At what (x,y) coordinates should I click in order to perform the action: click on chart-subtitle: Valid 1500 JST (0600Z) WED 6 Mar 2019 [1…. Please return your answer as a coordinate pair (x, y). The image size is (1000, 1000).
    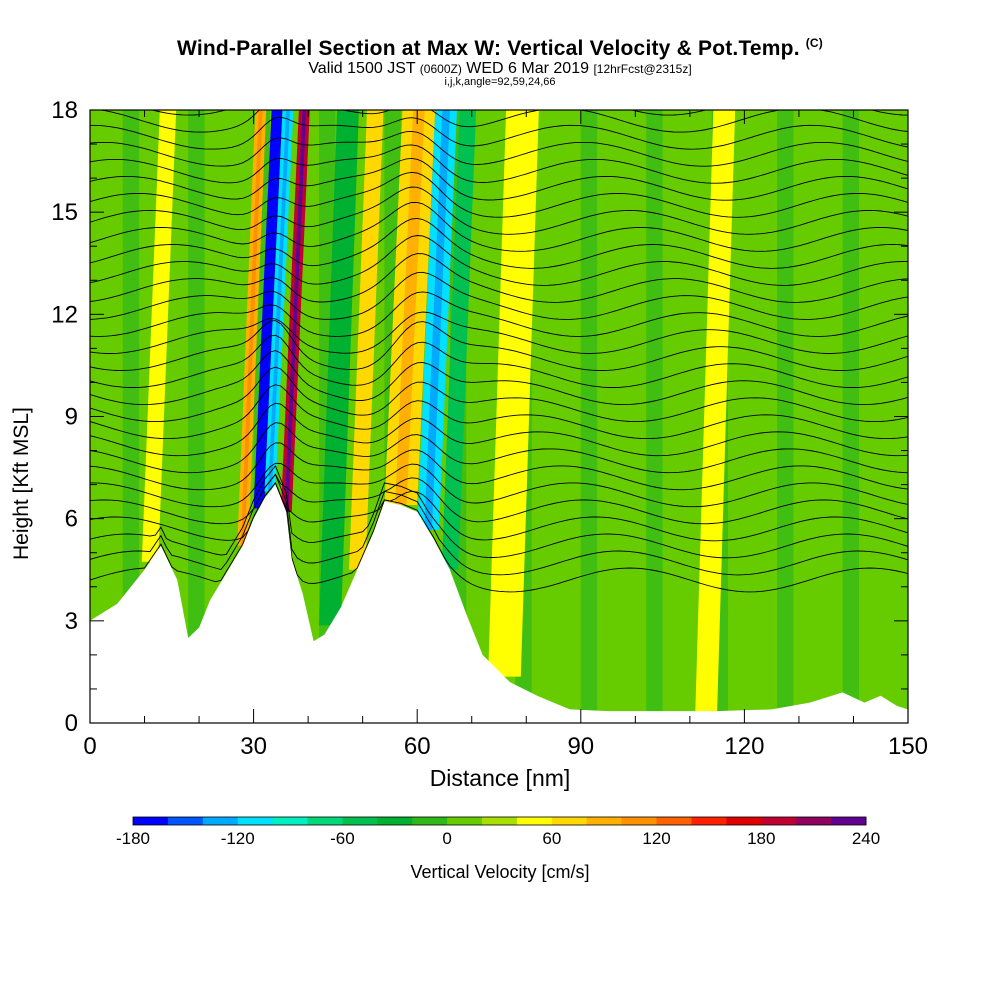
    Looking at the image, I should click on (500, 68).